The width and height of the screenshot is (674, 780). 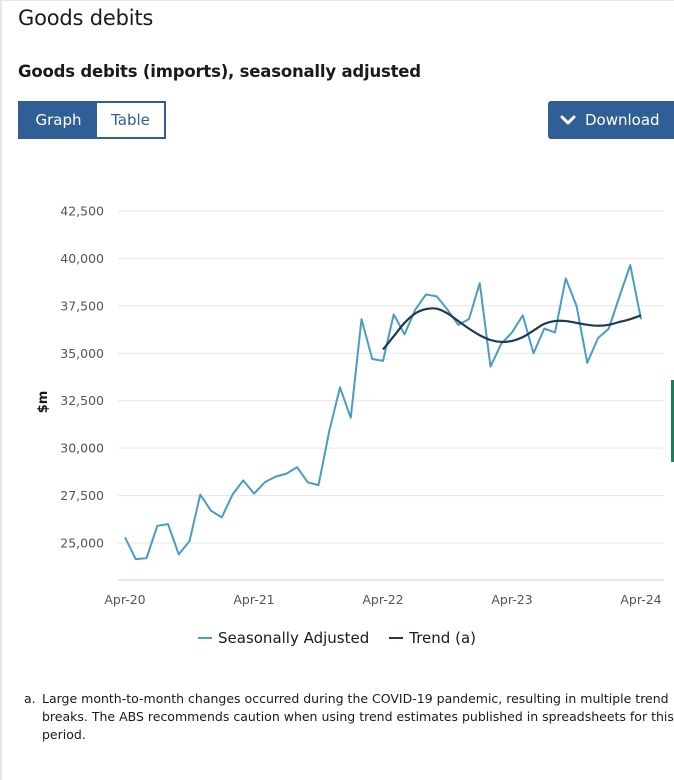 What do you see at coordinates (82, 400) in the screenshot?
I see `y-tick-label: 32,500` at bounding box center [82, 400].